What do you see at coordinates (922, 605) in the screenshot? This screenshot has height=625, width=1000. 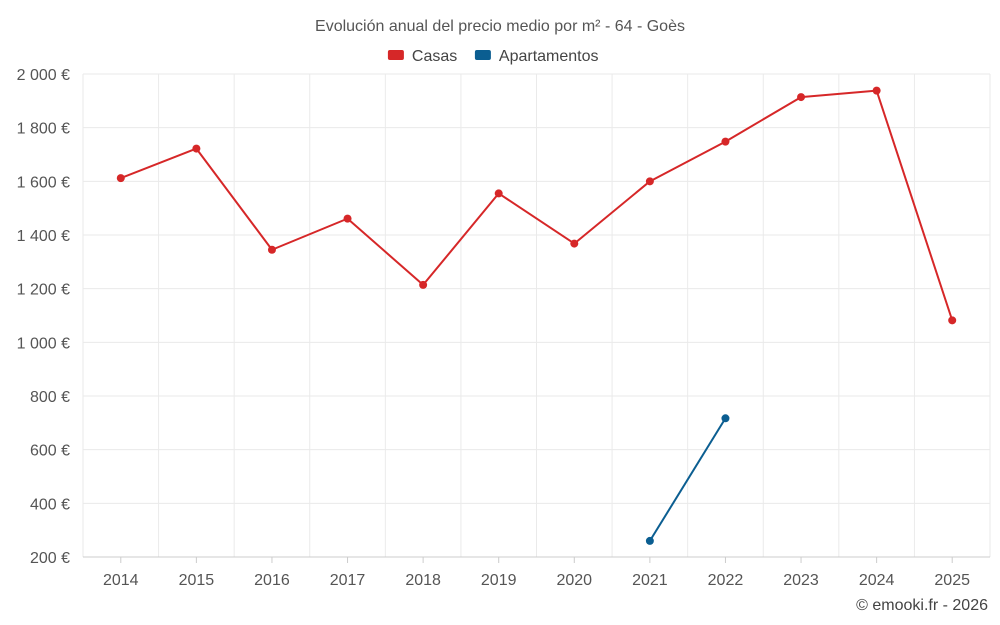 I see `credit-text: © emooki.fr - 2026` at bounding box center [922, 605].